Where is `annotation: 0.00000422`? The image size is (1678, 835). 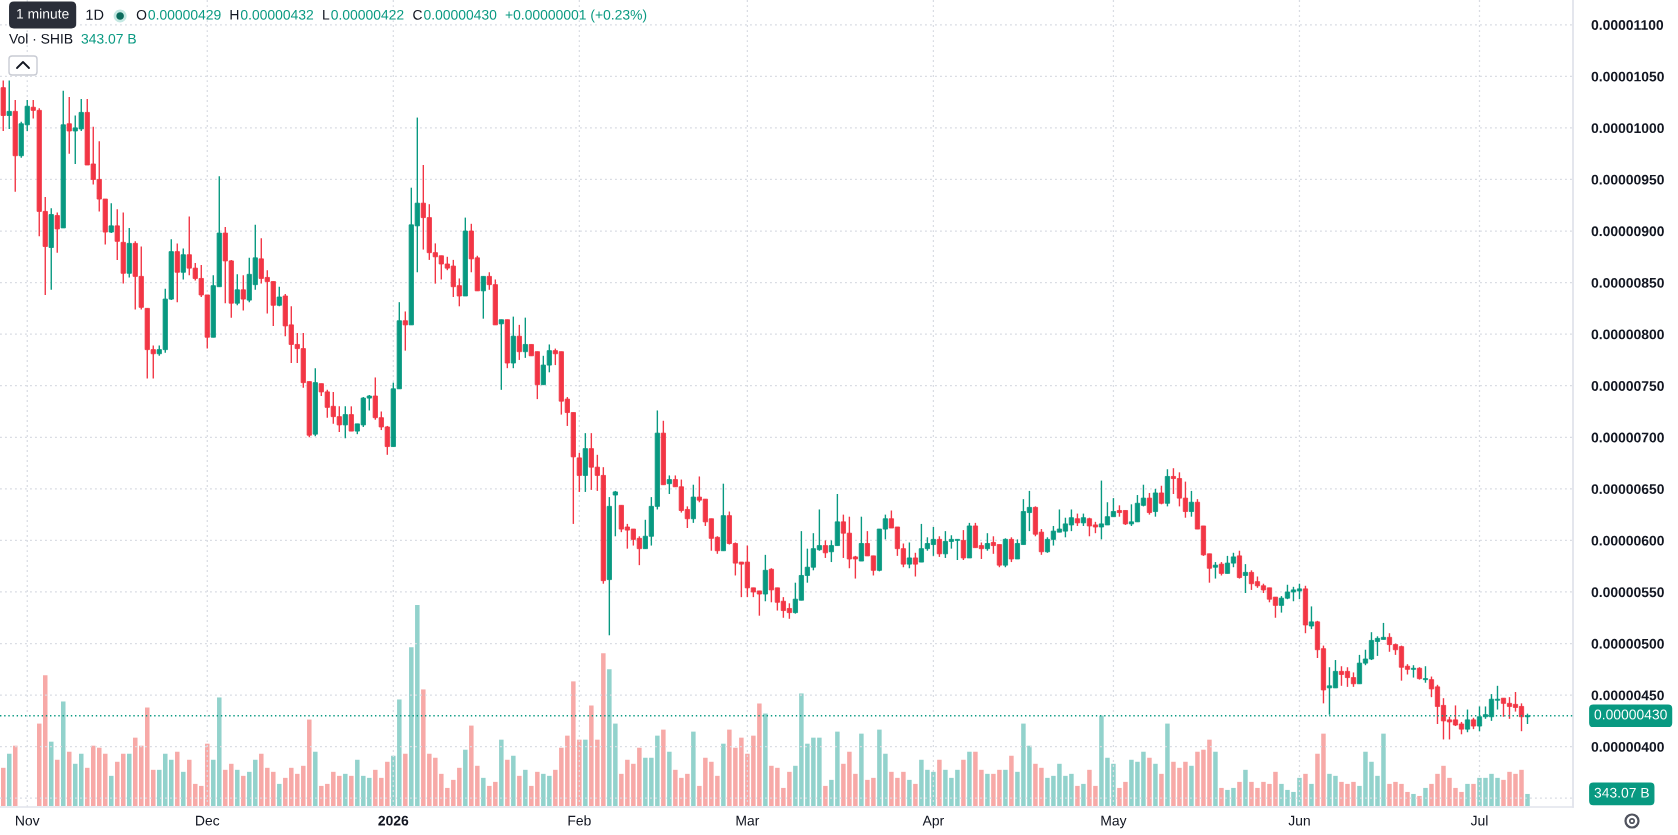 annotation: 0.00000422 is located at coordinates (367, 14).